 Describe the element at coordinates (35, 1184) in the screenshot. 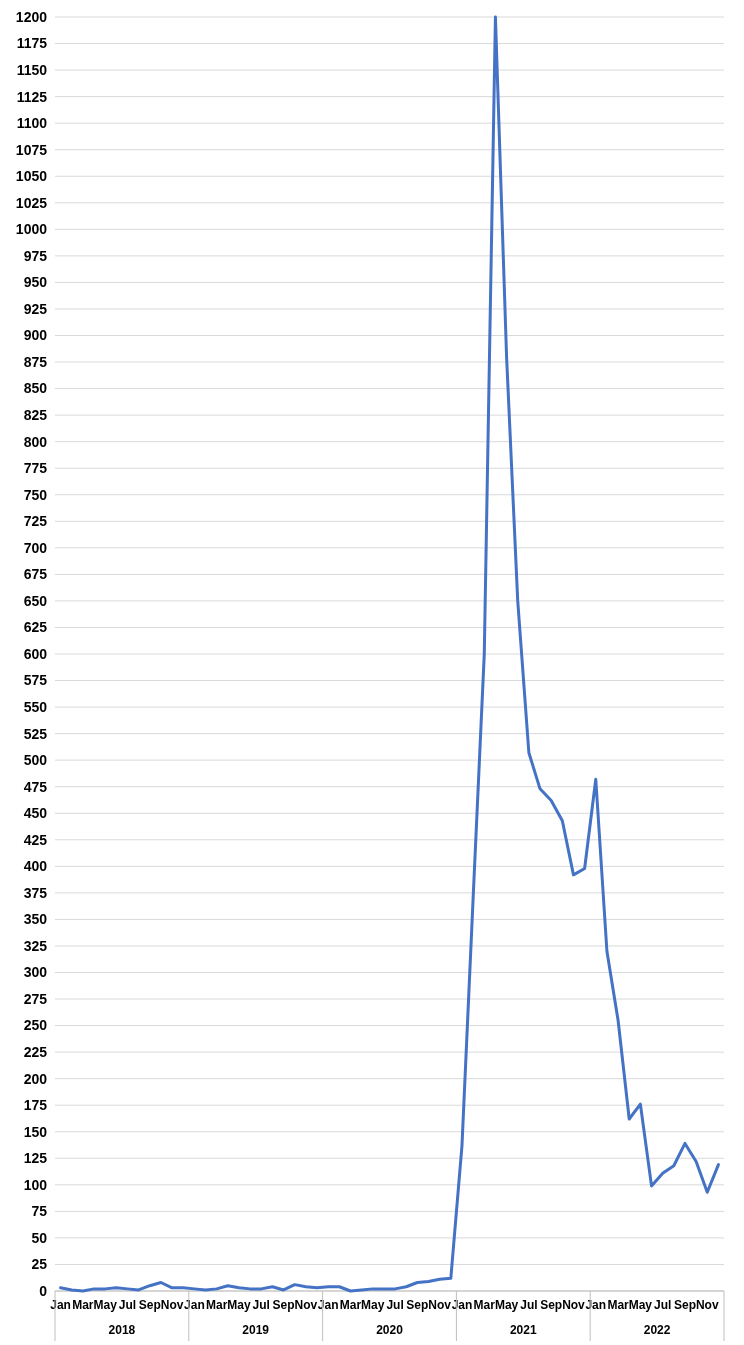

I see `y-tick-label: 100` at that location.